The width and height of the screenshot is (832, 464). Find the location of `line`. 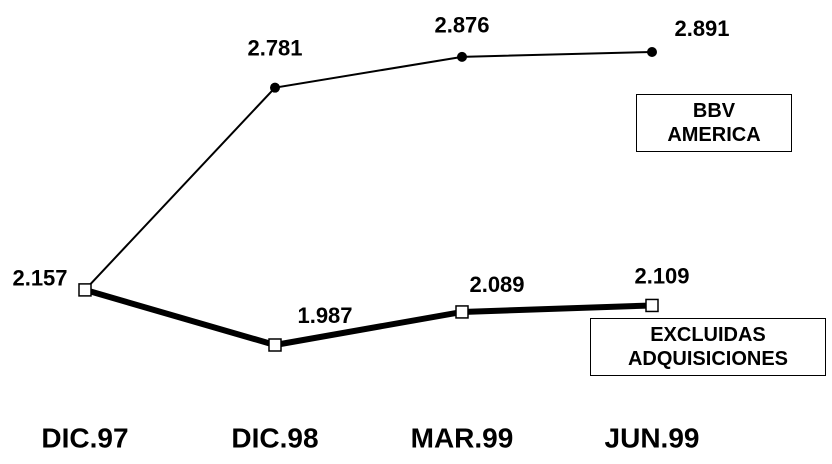

line is located at coordinates (368, 318).